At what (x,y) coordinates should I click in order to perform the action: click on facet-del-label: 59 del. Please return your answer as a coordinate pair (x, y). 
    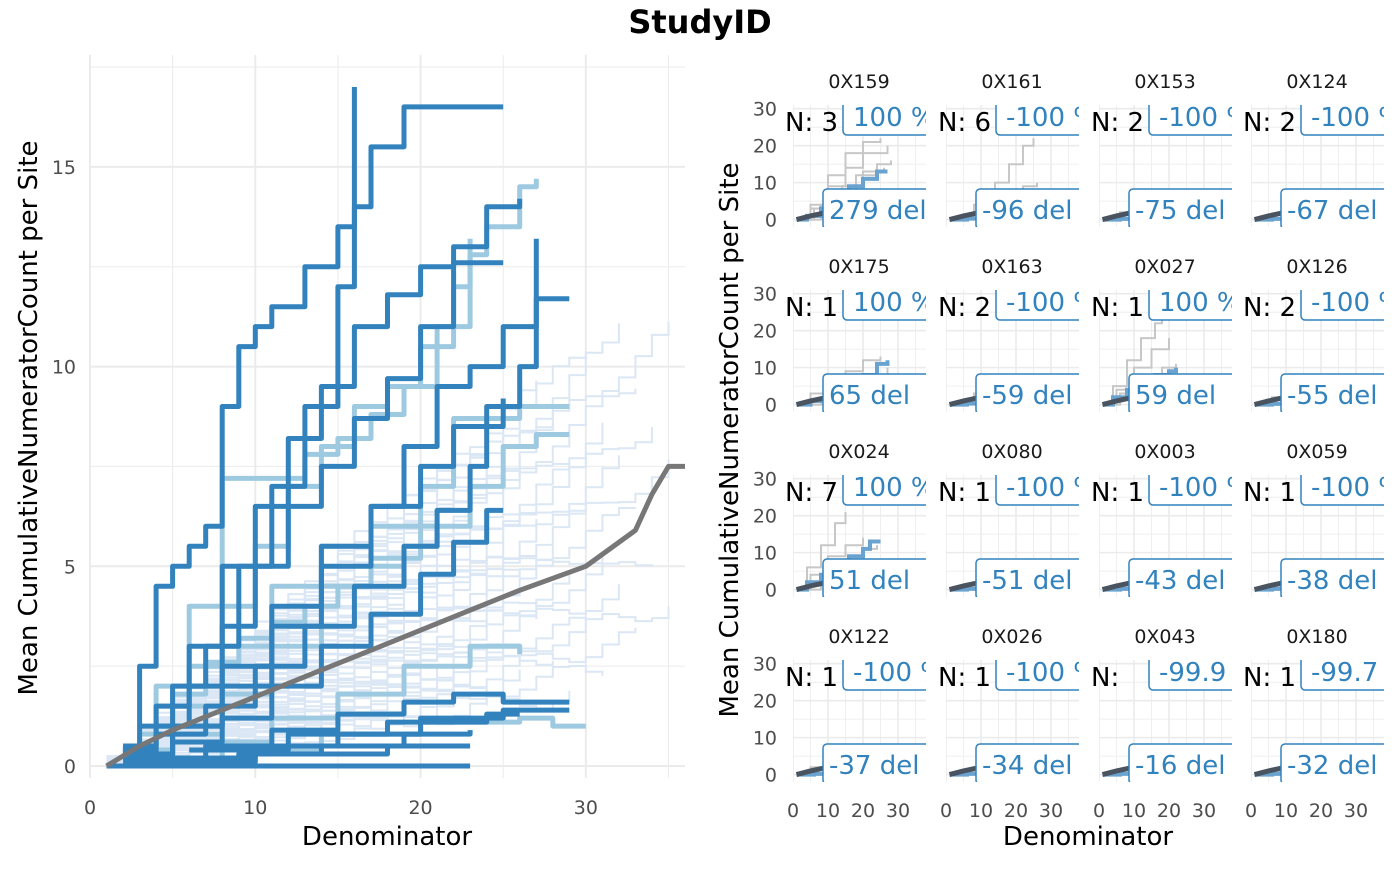
    Looking at the image, I should click on (1175, 396).